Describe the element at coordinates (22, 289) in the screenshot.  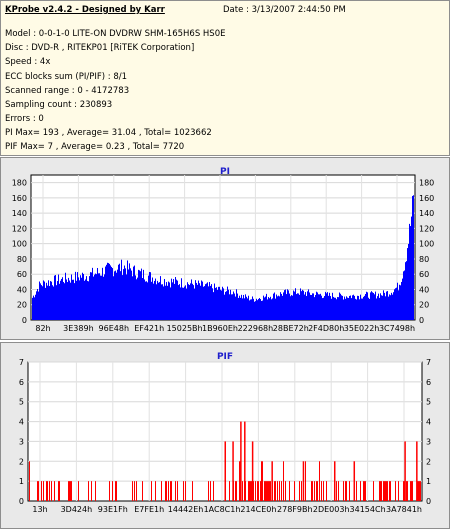
I see `pi-ytick-left: 40` at that location.